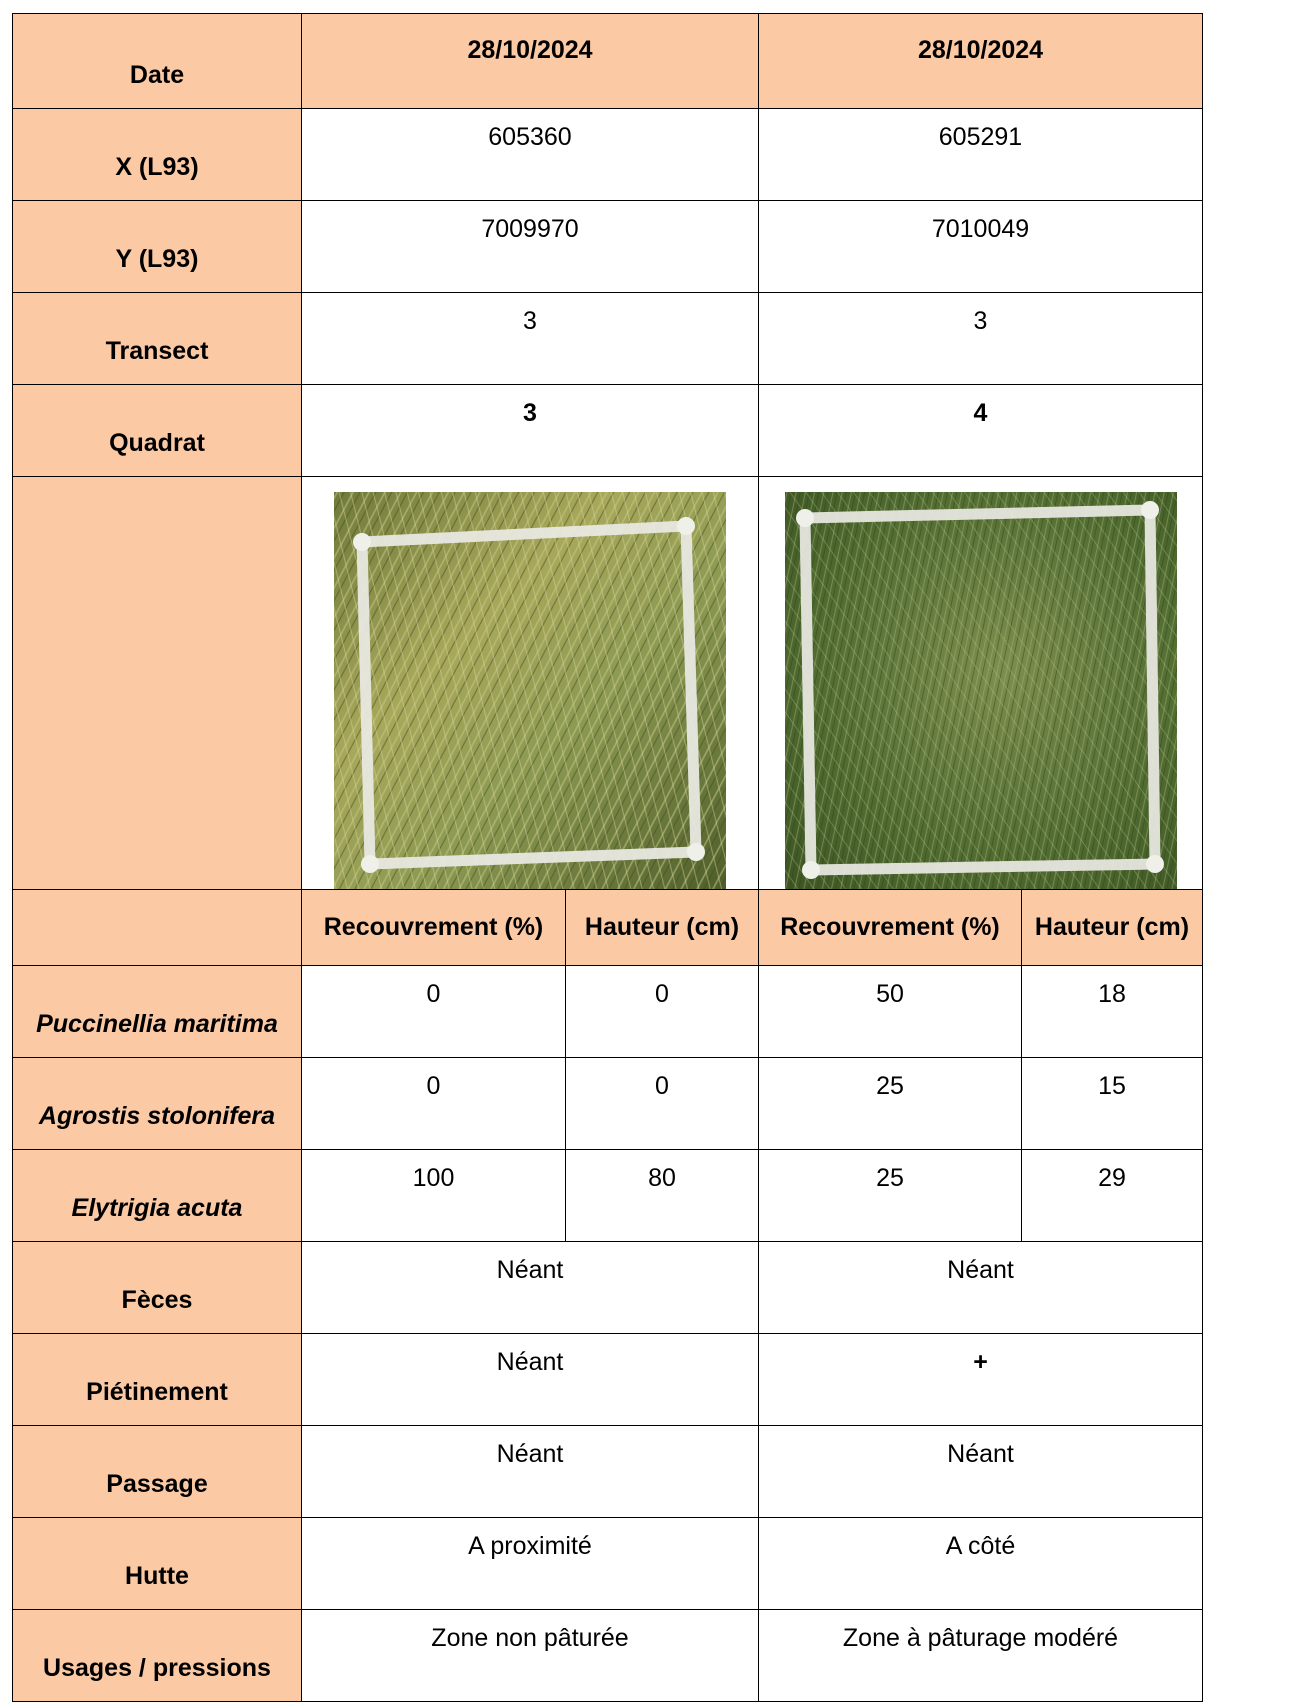 The height and width of the screenshot is (1702, 1294). I want to click on observation-label: Piétinement, so click(157, 1379).